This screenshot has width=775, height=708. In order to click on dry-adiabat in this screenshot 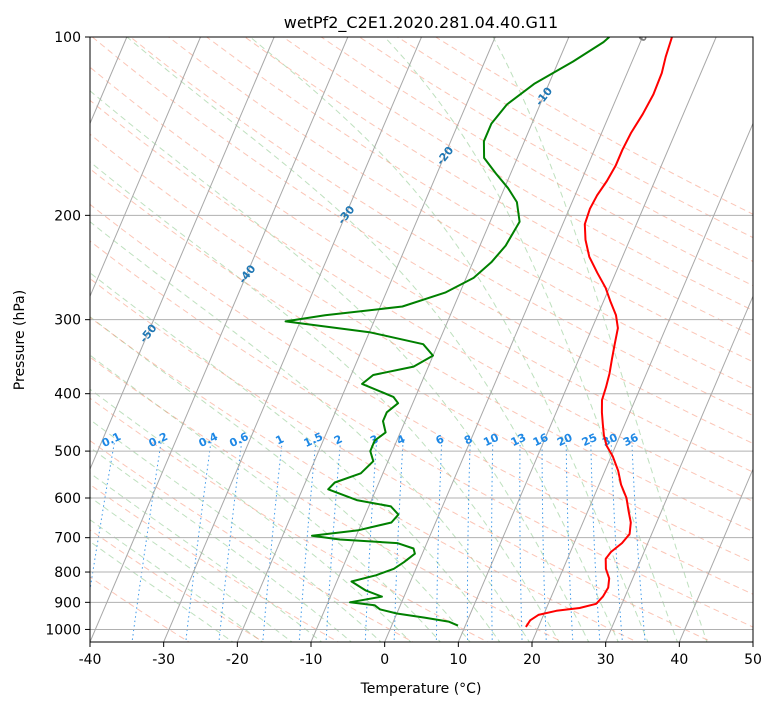, I will do `click(252, 541)`.